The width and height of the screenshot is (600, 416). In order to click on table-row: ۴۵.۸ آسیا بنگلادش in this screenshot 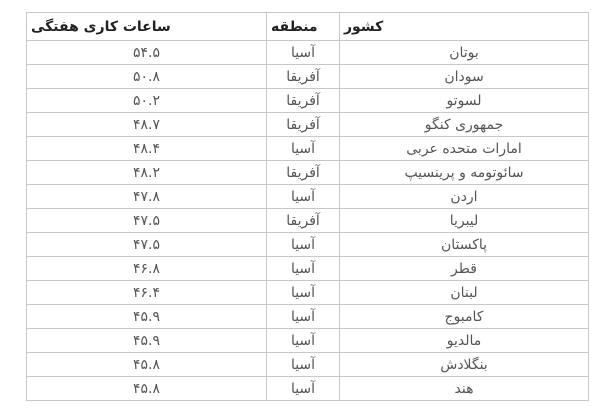, I will do `click(307, 364)`.